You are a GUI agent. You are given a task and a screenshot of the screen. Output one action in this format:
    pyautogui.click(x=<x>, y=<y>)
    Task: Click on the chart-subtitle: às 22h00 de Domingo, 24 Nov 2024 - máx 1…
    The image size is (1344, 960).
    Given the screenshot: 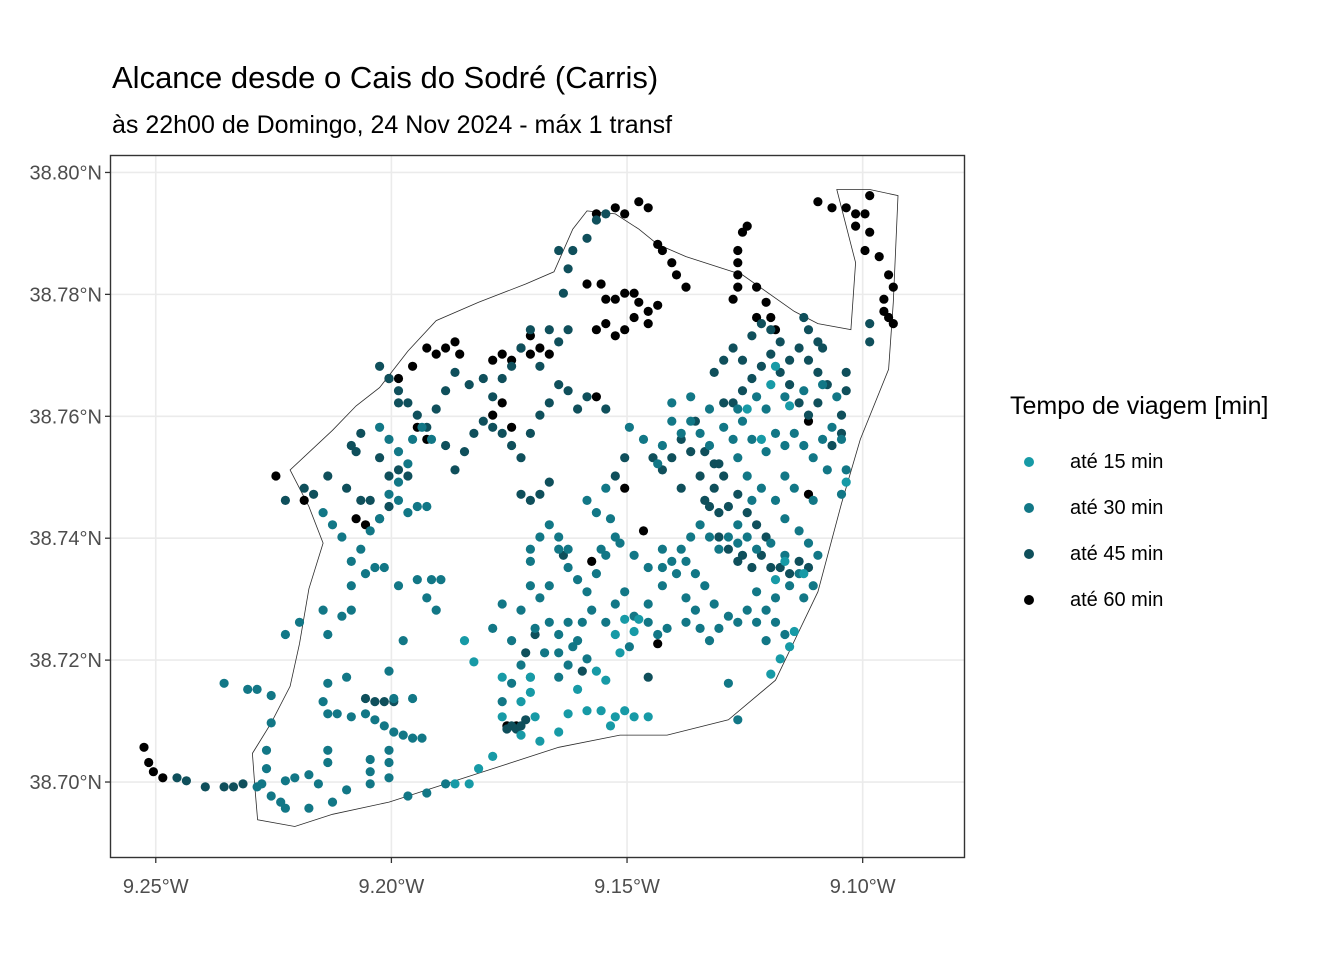 What is the action you would take?
    pyautogui.click(x=392, y=125)
    